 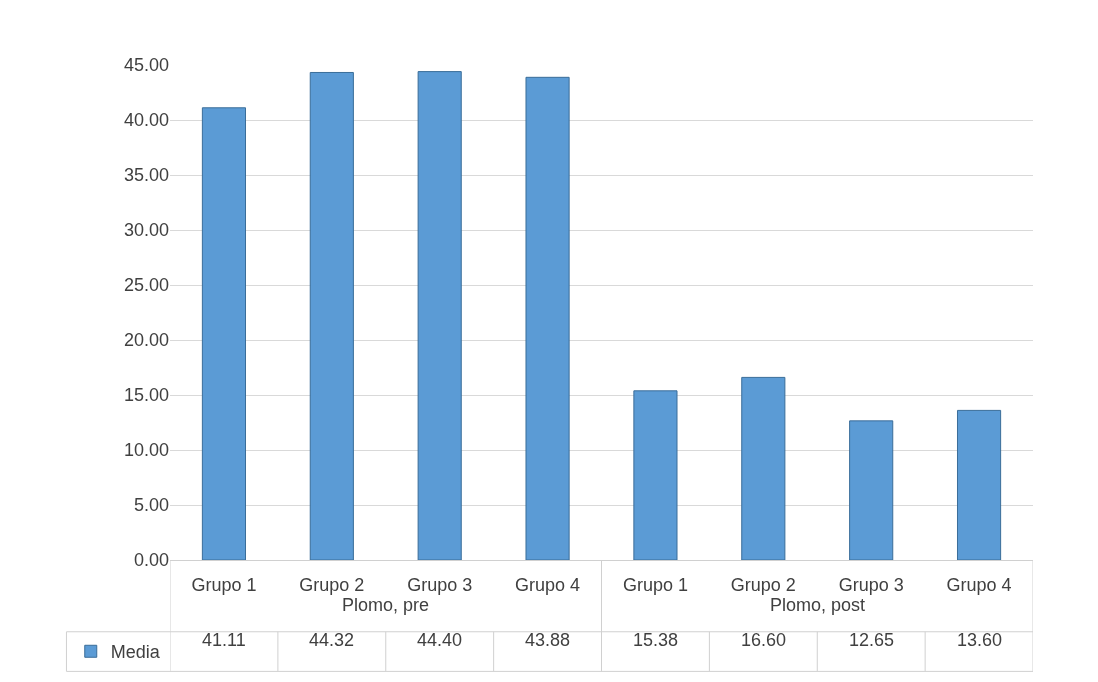 I want to click on data-label: 13.60, so click(x=980, y=640).